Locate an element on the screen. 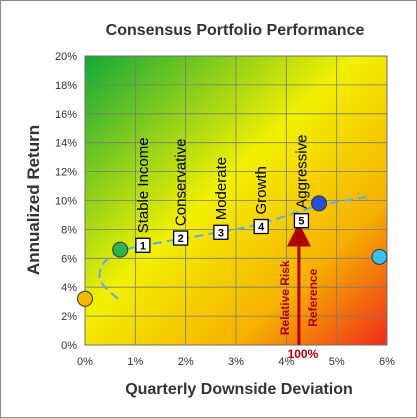 The width and height of the screenshot is (417, 418). portfolio-number: 5 is located at coordinates (301, 222).